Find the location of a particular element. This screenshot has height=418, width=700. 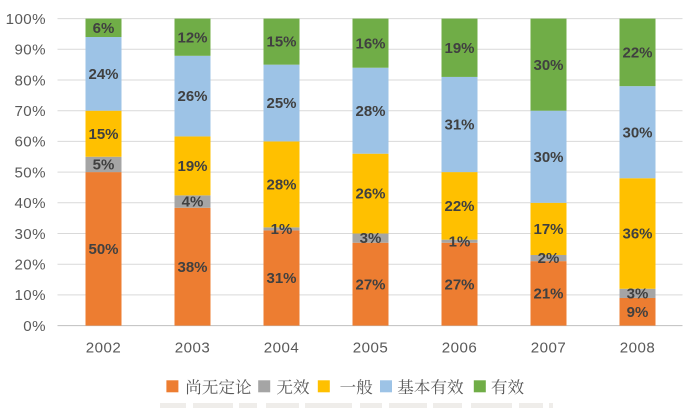

svg-text: 16% is located at coordinates (370, 43).